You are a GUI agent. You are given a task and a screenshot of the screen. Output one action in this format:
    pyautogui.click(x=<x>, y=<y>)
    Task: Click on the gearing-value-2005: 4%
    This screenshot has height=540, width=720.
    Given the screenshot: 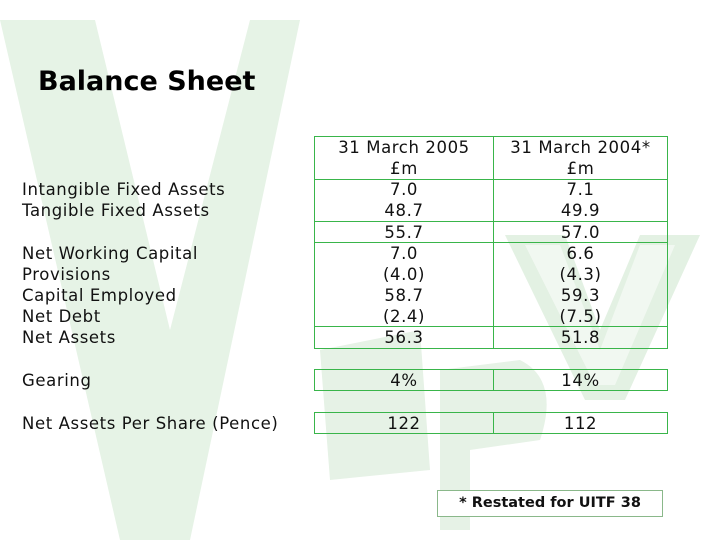 What is the action you would take?
    pyautogui.click(x=404, y=380)
    